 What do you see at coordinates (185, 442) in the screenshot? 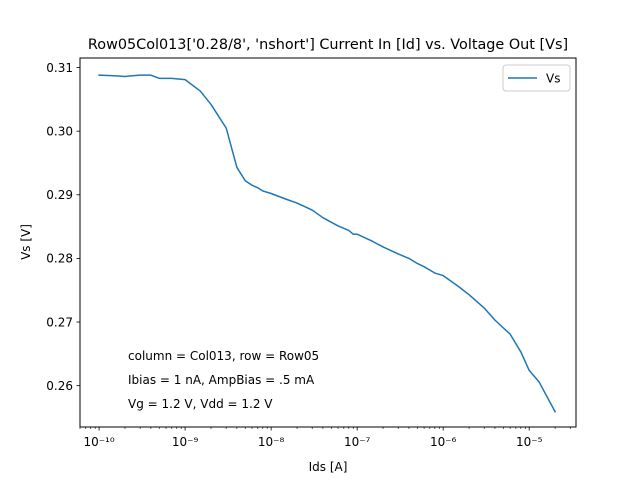
I see `x-tick-label: 10⁻⁹` at bounding box center [185, 442].